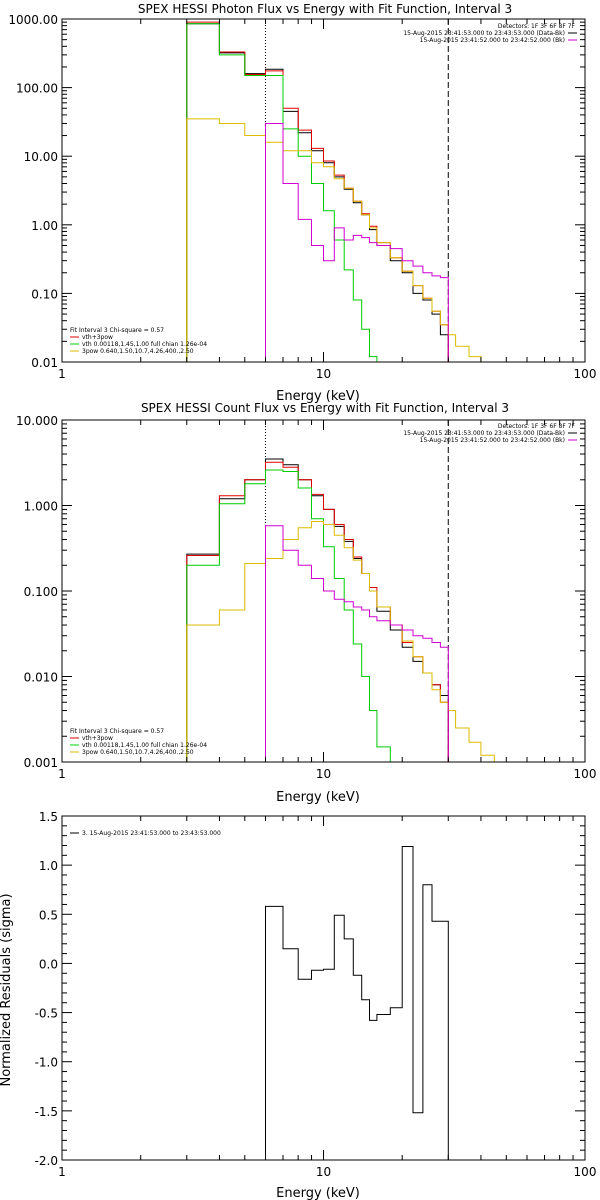 Image resolution: width=600 pixels, height=1200 pixels. I want to click on y-tick-label: 1.000, so click(41, 507).